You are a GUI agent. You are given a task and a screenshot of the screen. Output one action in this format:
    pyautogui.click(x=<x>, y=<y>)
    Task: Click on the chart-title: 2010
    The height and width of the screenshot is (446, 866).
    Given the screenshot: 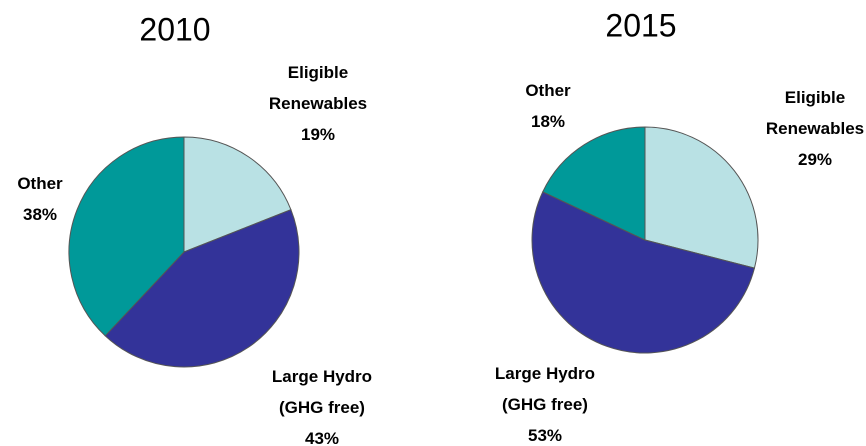 What is the action you would take?
    pyautogui.click(x=174, y=29)
    